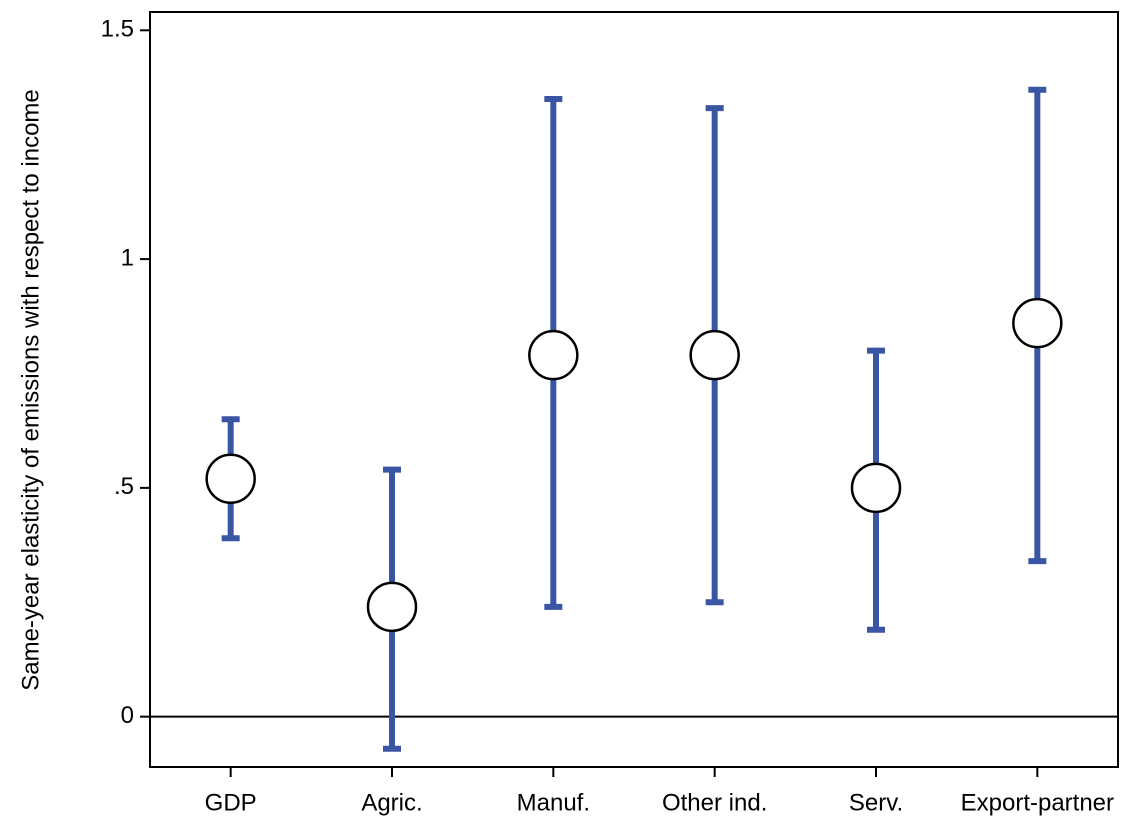 The height and width of the screenshot is (826, 1143). Describe the element at coordinates (127, 257) in the screenshot. I see `y-tick-label: 1` at that location.